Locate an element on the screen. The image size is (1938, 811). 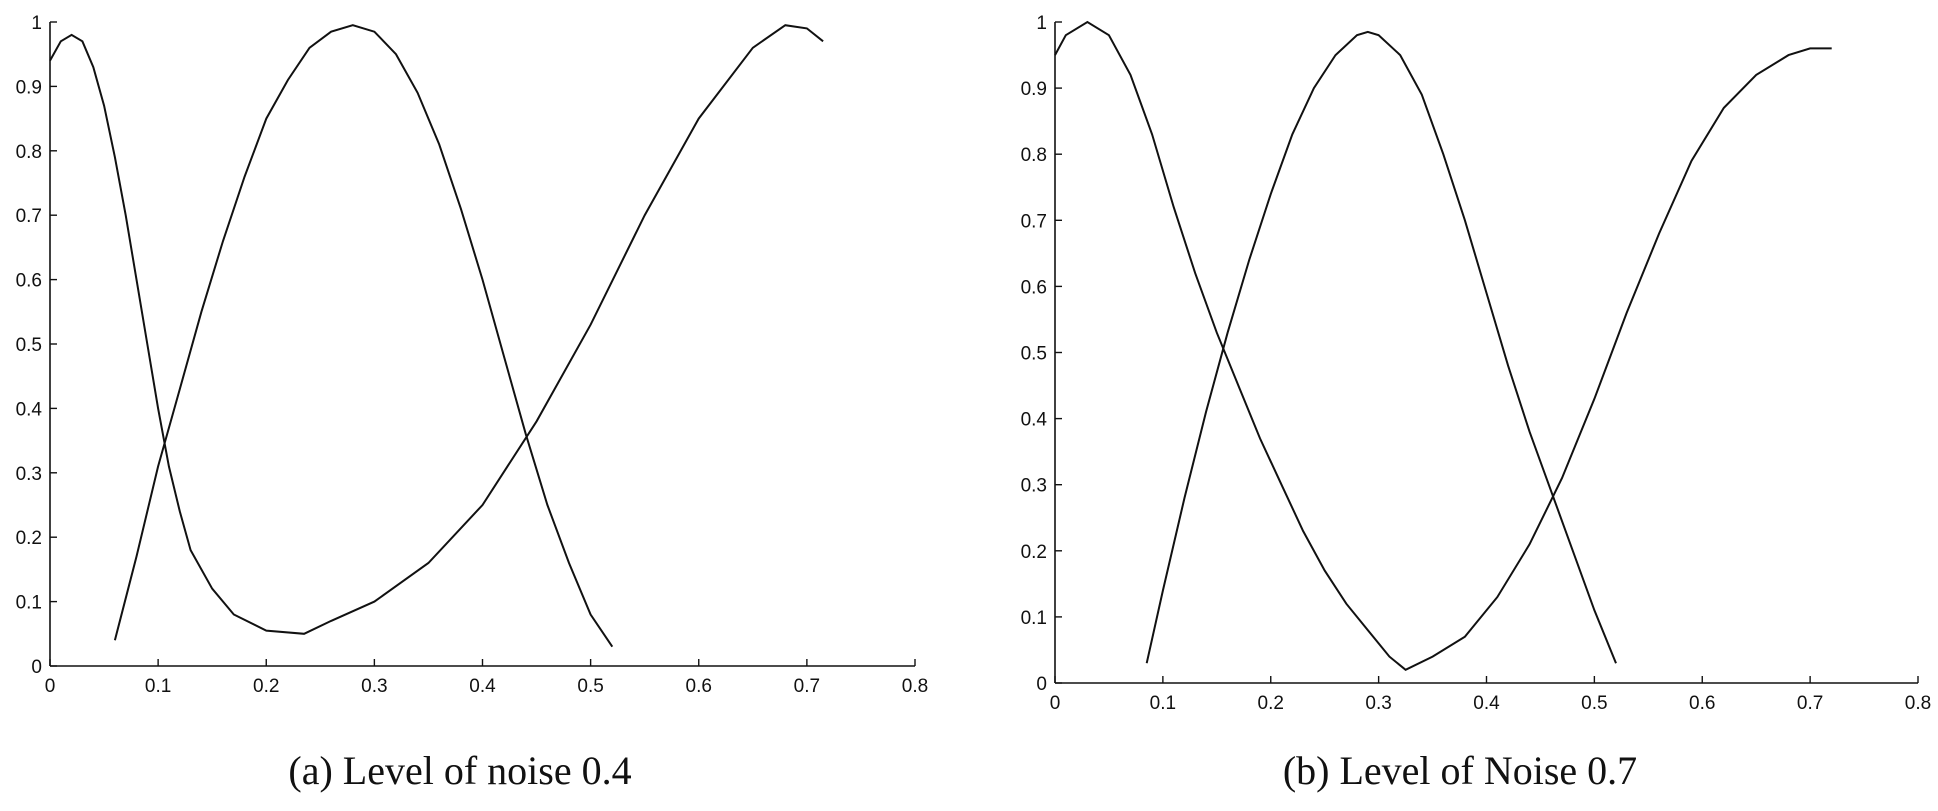
panel-caption: (b) Level of Noise 0.7 is located at coordinates (1460, 770).